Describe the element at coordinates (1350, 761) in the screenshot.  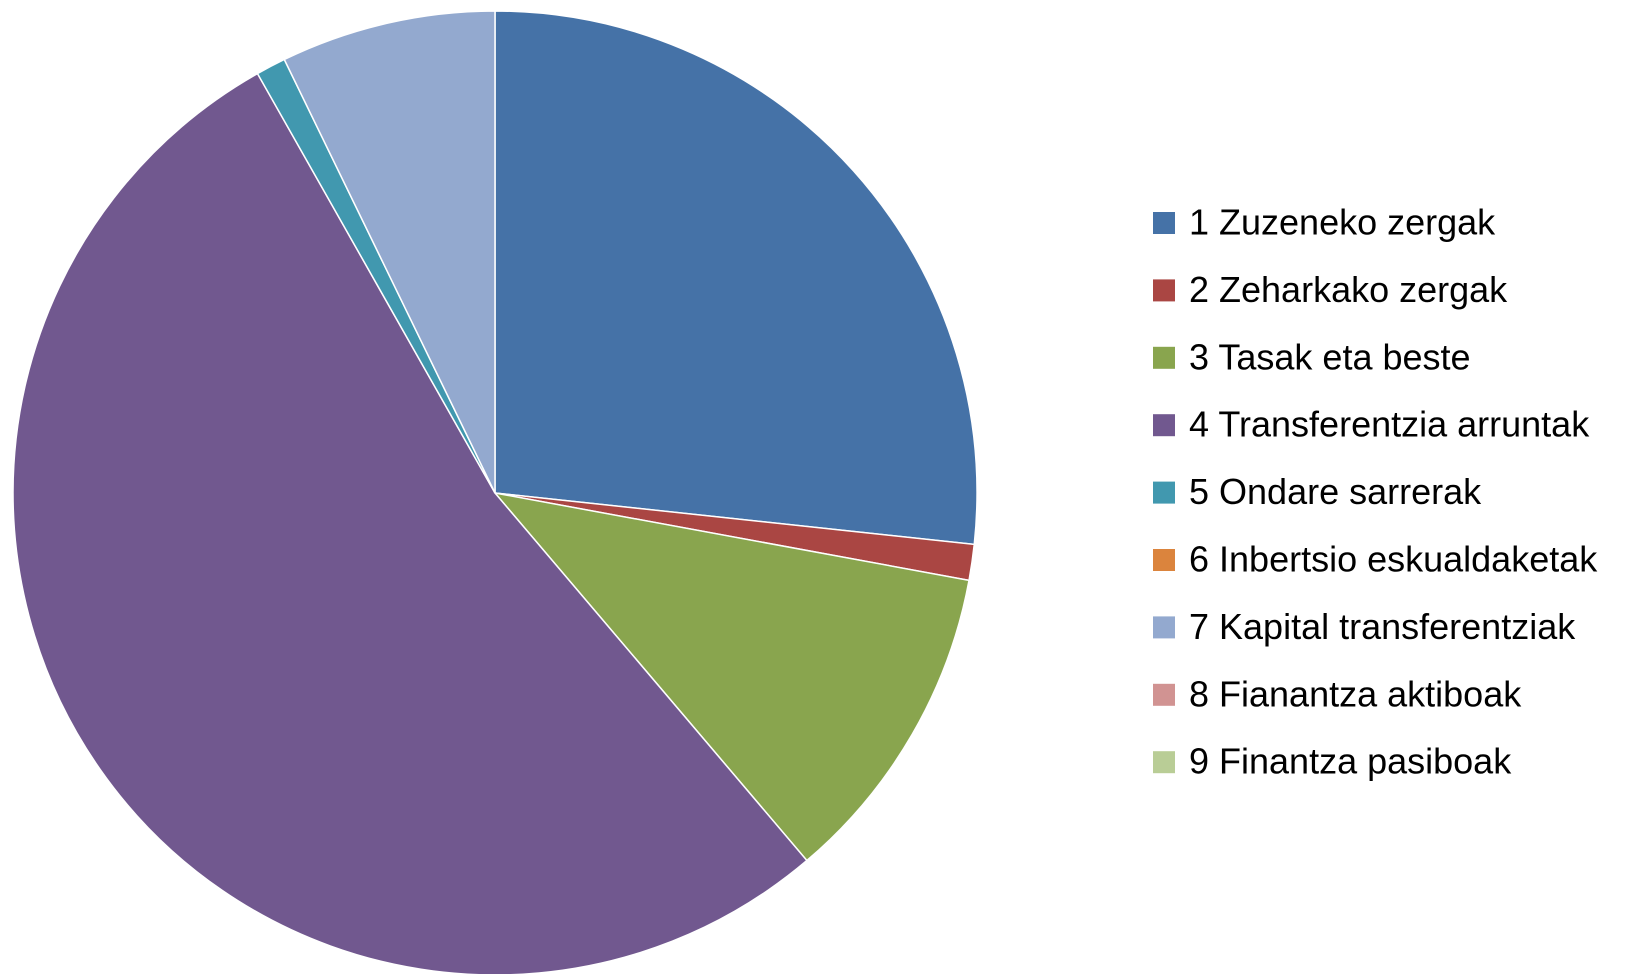
I see `legend-label: 9 Finantza pasiboak` at that location.